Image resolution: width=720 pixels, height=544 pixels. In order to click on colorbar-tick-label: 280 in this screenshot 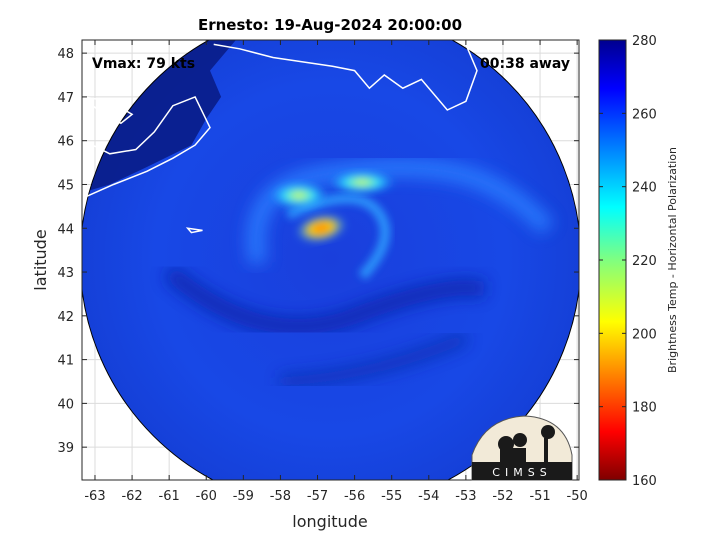, I will do `click(644, 41)`.